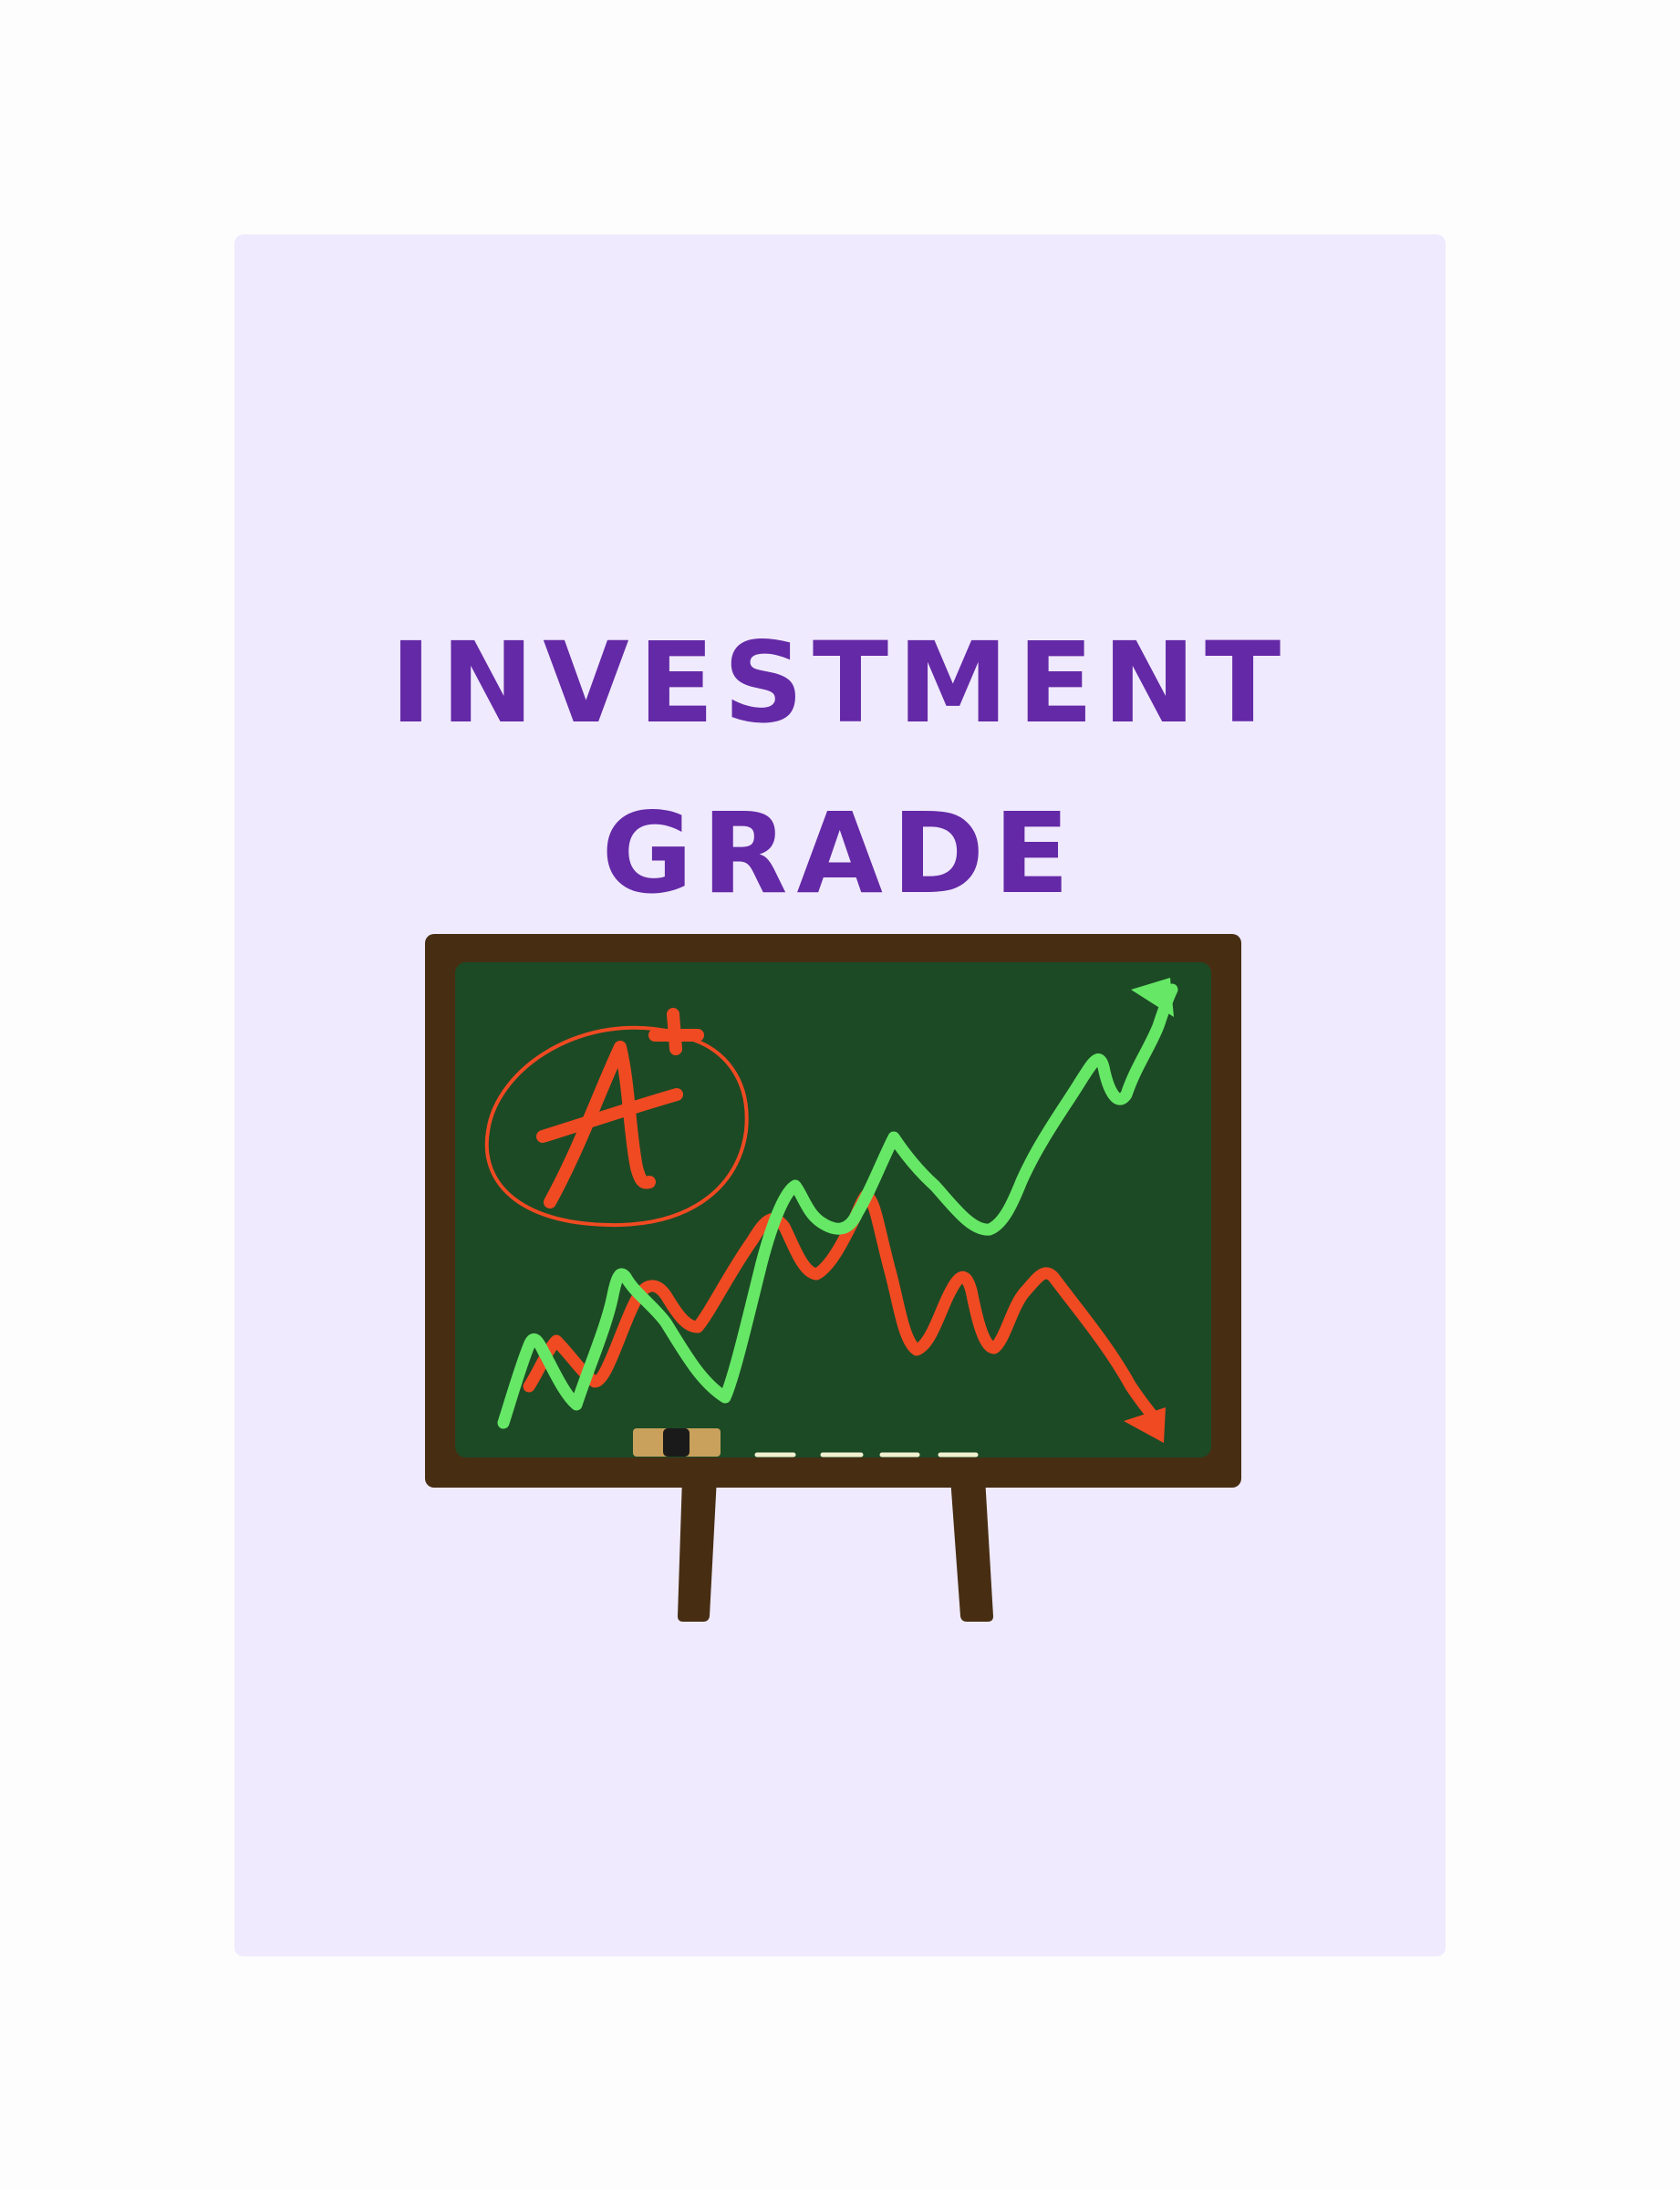 This screenshot has height=2189, width=1680. I want to click on board-surface, so click(833, 1210).